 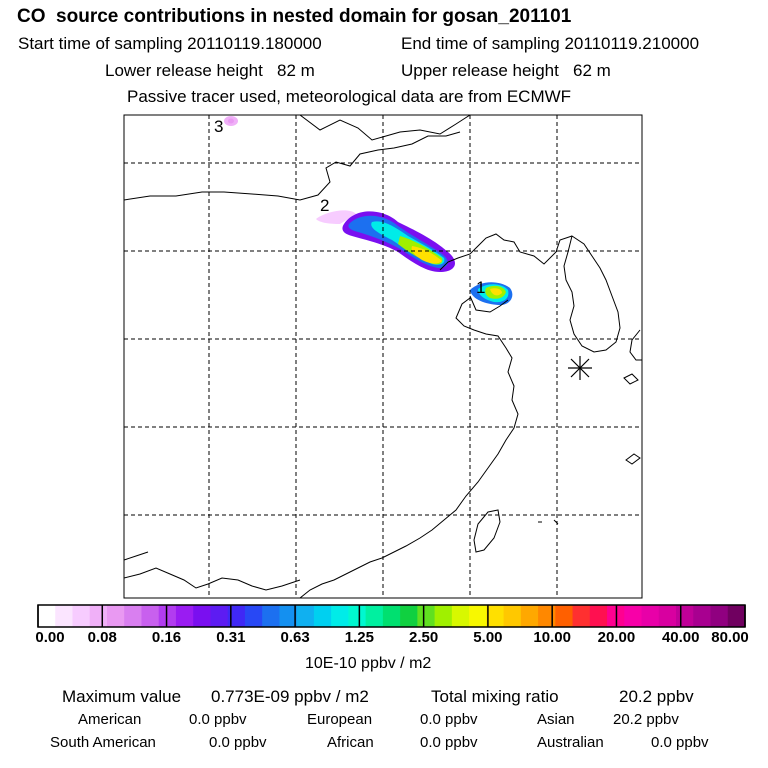 I want to click on region-american-name: American, so click(x=110, y=719).